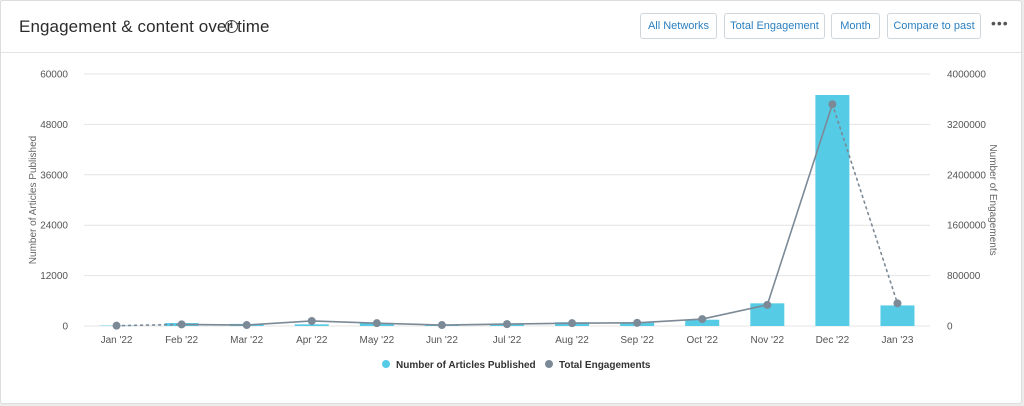  Describe the element at coordinates (549, 364) in the screenshot. I see `legend-marker-engagements` at that location.